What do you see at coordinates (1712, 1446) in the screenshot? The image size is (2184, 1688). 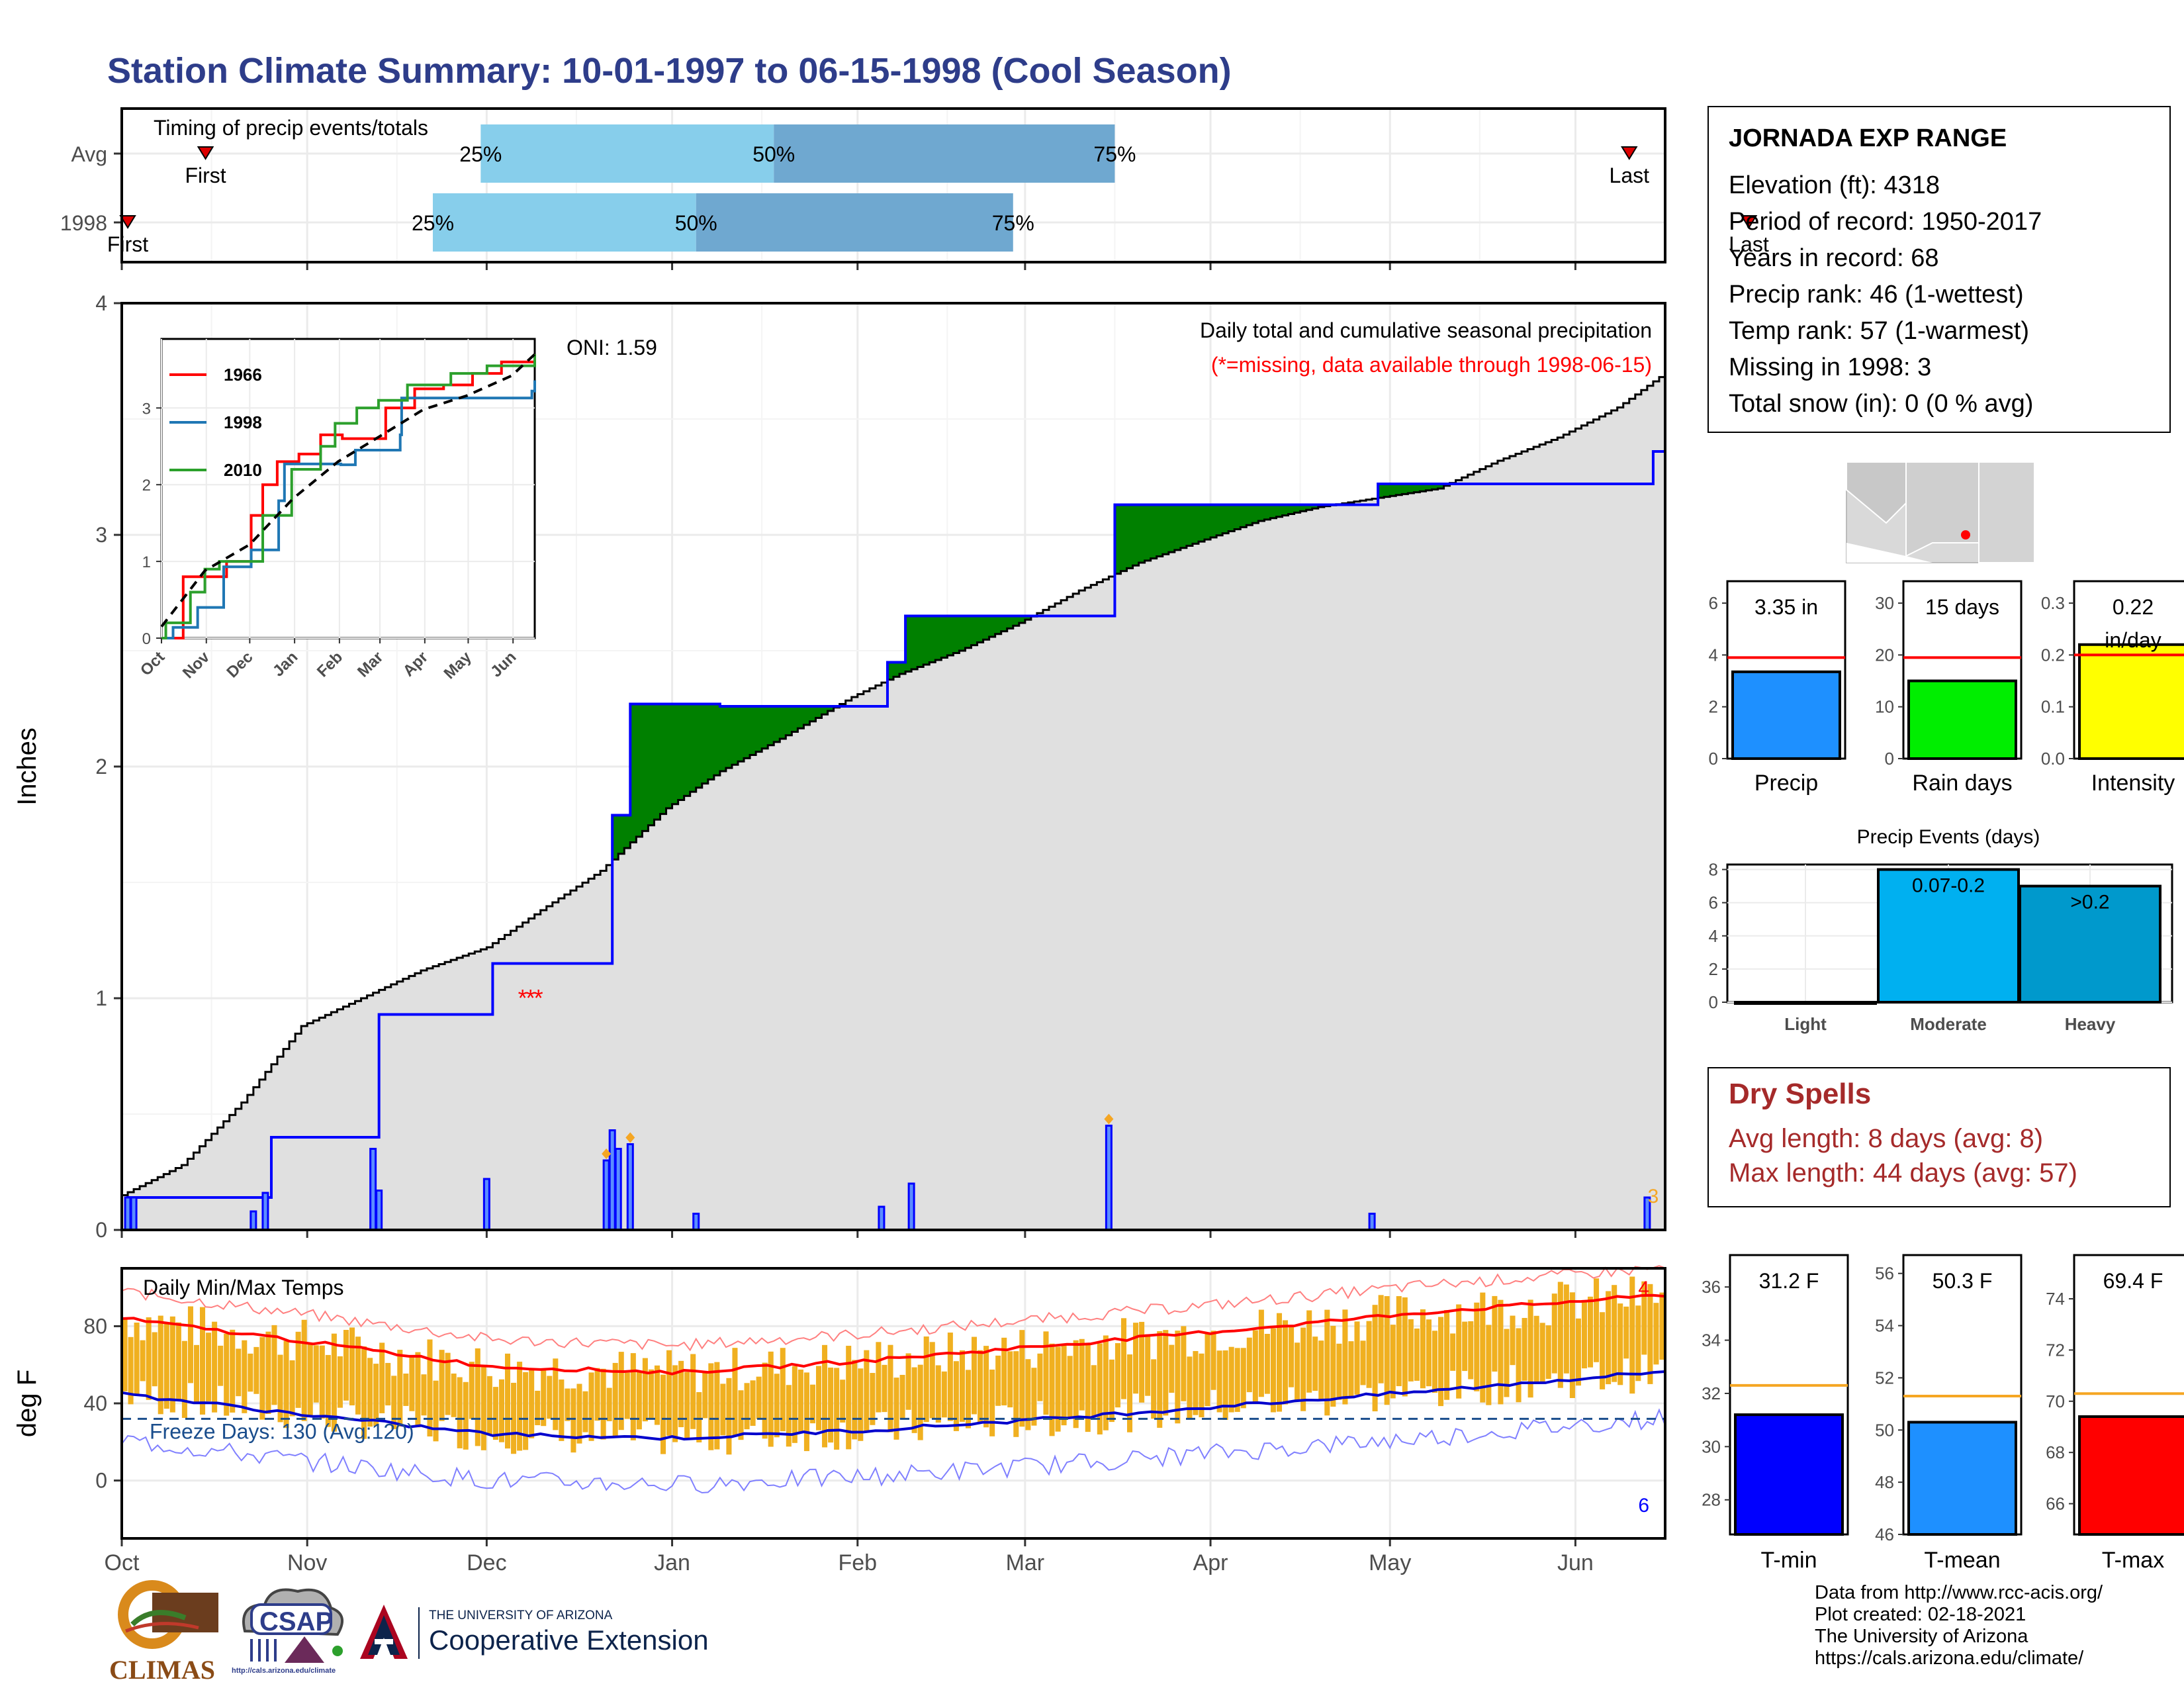 I see `summary-ytick-label: 30` at bounding box center [1712, 1446].